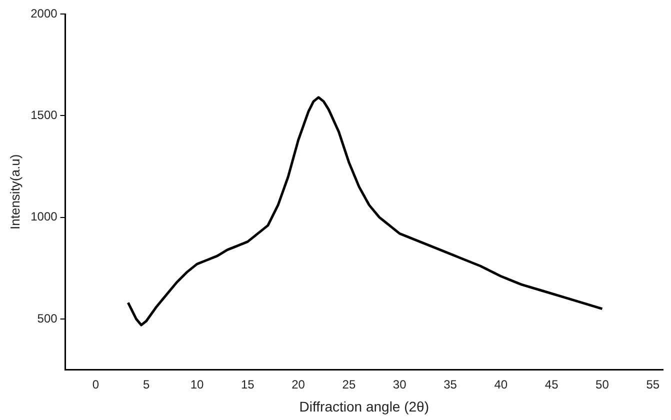  What do you see at coordinates (96, 384) in the screenshot?
I see `x-tick-label: 0` at bounding box center [96, 384].